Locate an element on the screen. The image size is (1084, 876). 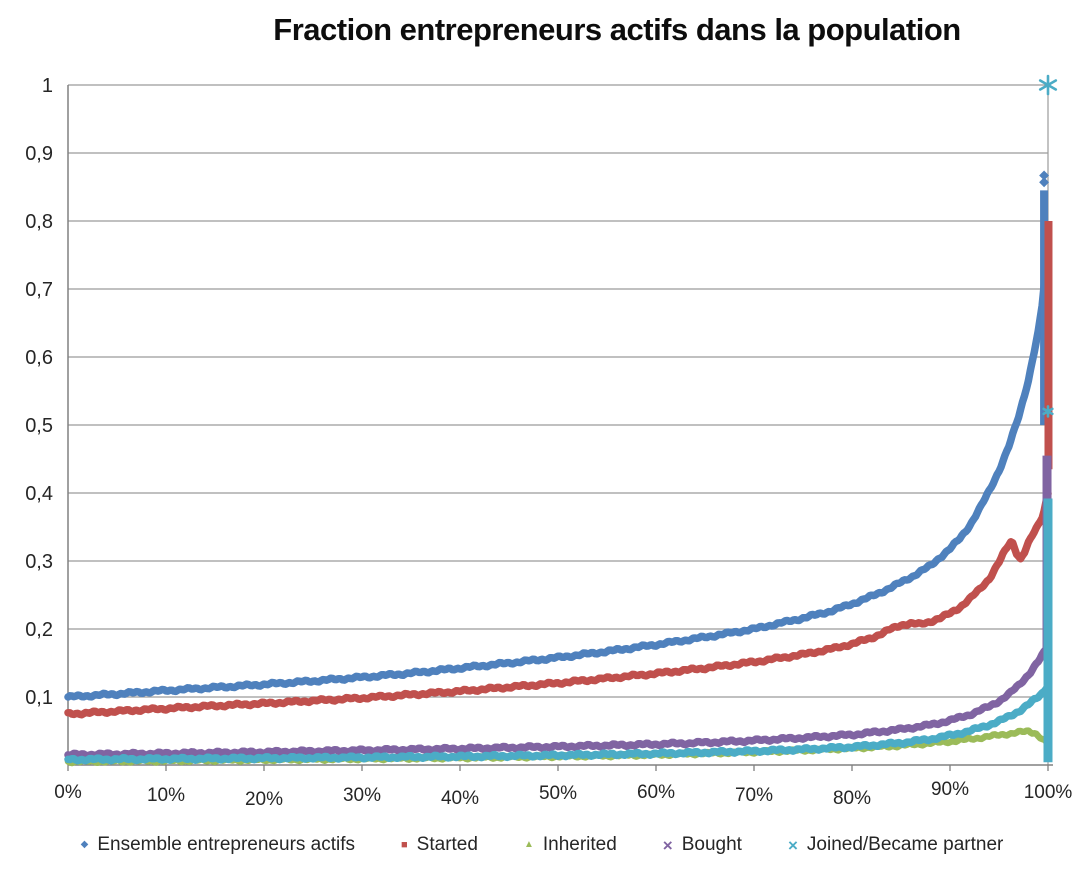
legend-item-inherited: ▲ Inherited is located at coordinates (570, 845).